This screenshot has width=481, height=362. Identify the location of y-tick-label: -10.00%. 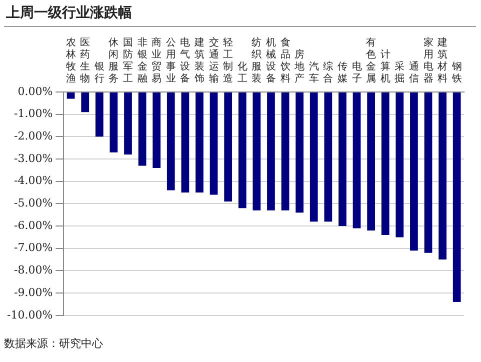
(29, 315).